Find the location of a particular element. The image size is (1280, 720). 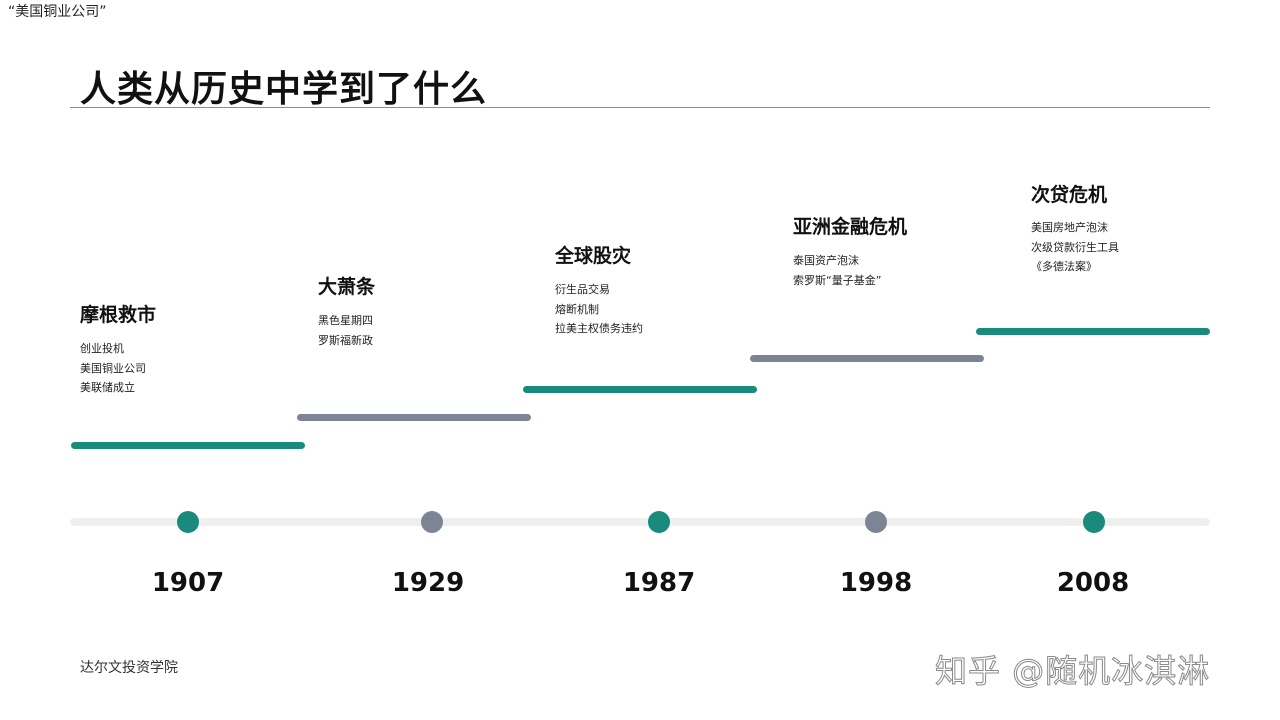

timeline-dot-1987 is located at coordinates (659, 522).